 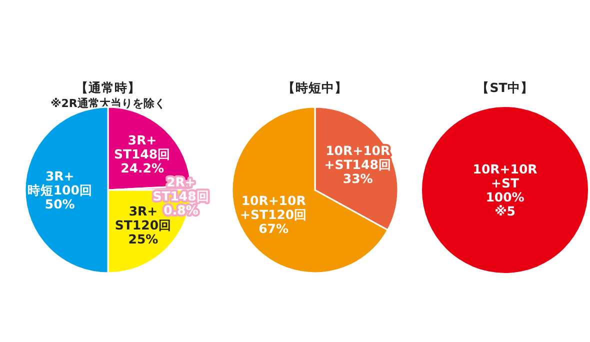 I want to click on chart-title: 【通常時】, so click(x=108, y=87).